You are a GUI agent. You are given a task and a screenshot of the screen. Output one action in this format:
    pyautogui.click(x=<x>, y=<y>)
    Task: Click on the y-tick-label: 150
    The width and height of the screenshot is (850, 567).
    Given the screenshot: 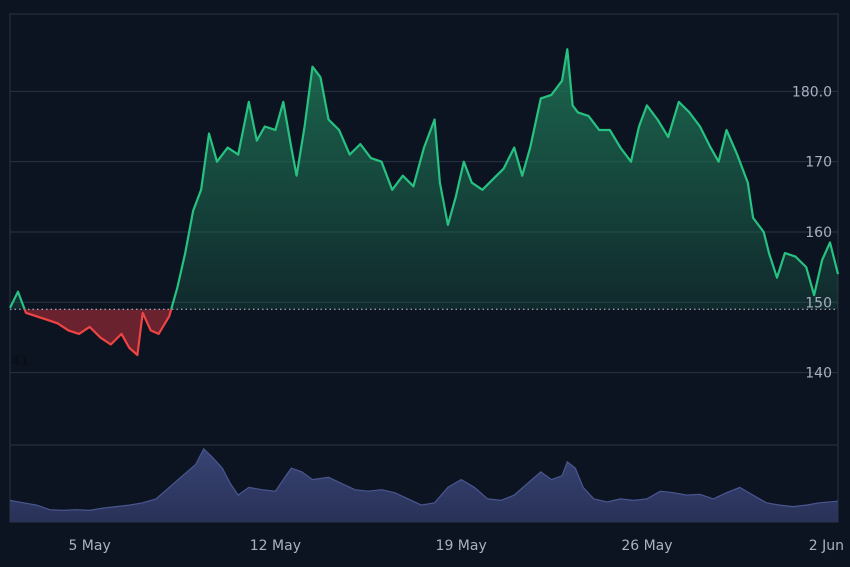 What is the action you would take?
    pyautogui.click(x=818, y=303)
    